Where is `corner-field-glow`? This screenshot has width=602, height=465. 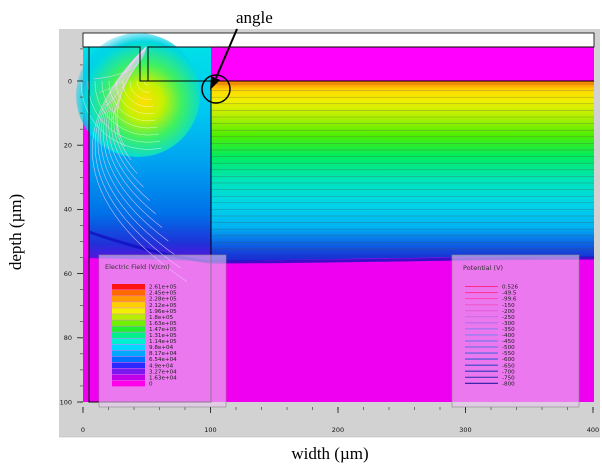
corner-field-glow is located at coordinates (138, 95).